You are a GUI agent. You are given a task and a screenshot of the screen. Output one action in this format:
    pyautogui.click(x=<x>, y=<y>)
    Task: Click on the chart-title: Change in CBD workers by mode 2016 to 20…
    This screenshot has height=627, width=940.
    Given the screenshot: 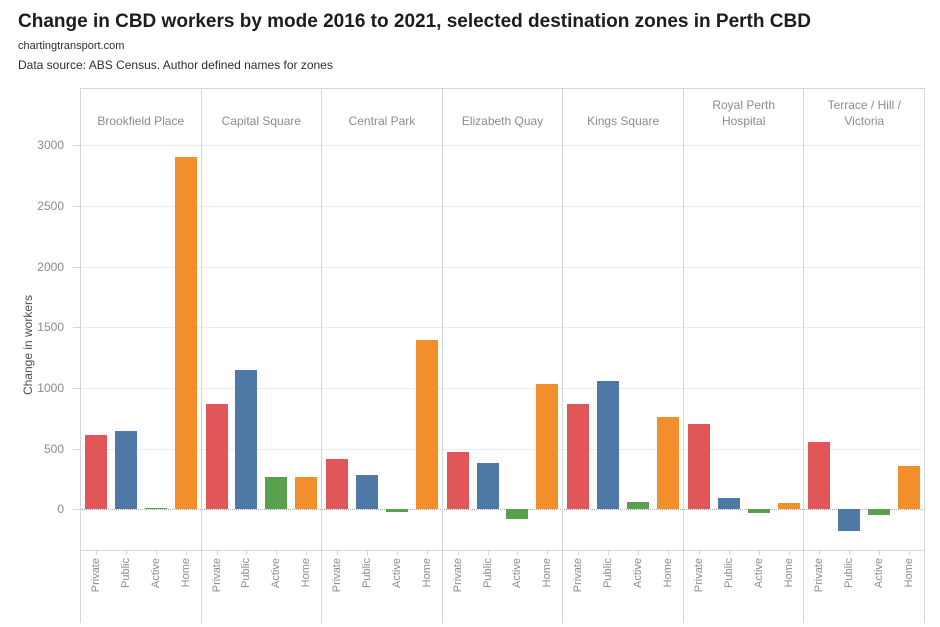 What is the action you would take?
    pyautogui.click(x=414, y=21)
    